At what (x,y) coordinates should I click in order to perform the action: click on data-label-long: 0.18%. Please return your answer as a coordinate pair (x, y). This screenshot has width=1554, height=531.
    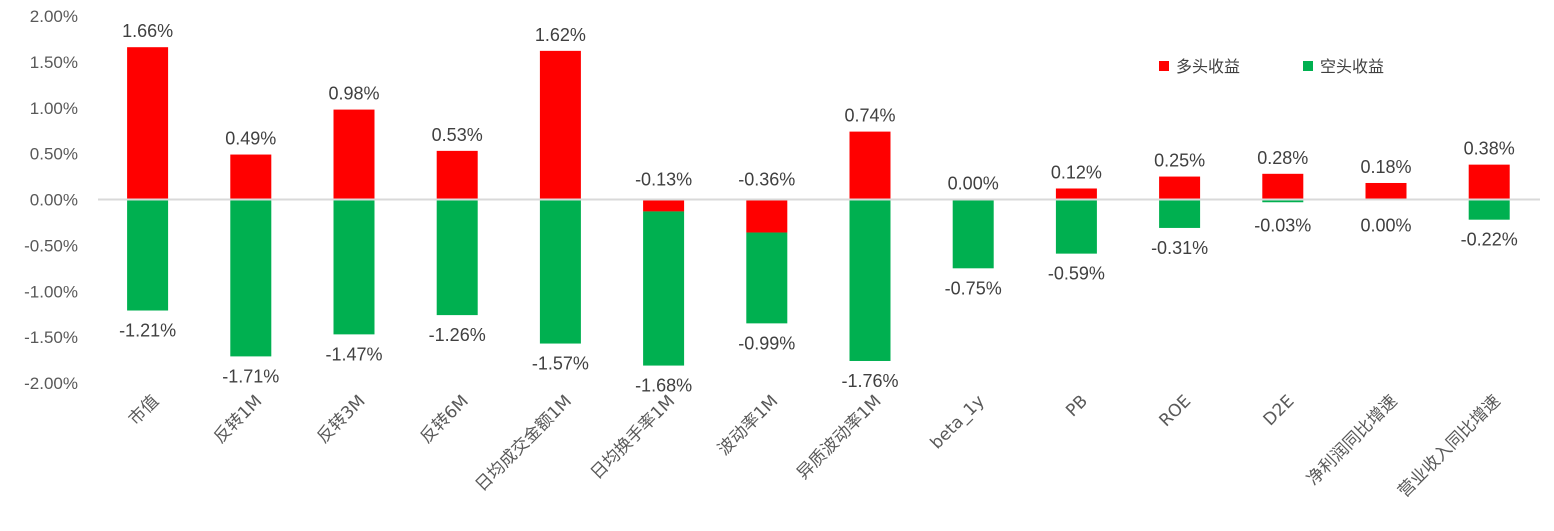
    Looking at the image, I should click on (1385, 167).